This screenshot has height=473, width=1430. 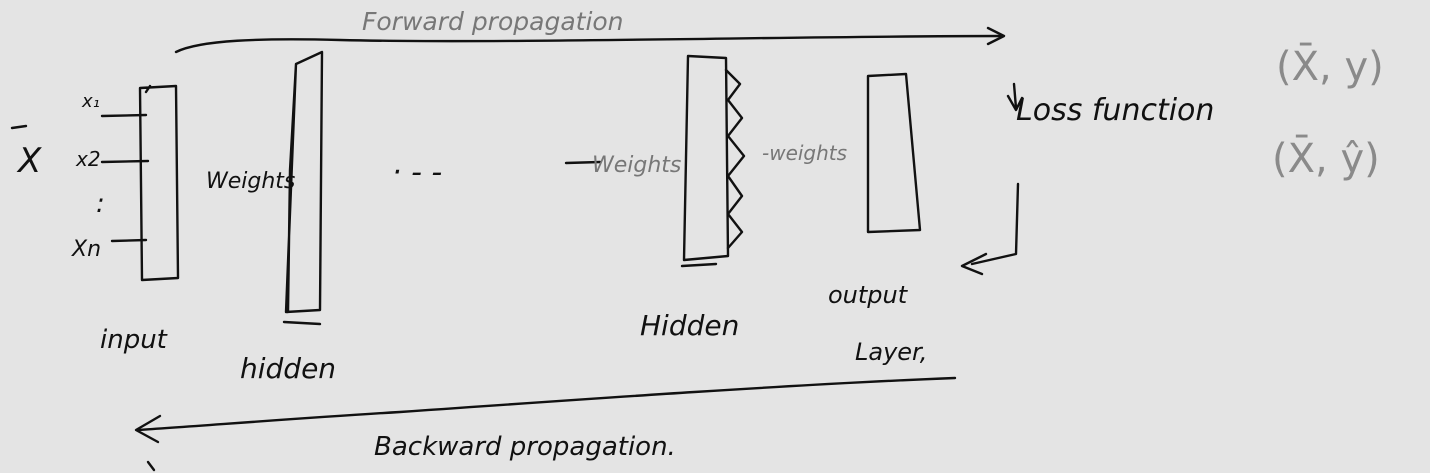 I want to click on forward-propagation-label: Forward propagation, so click(x=493, y=21).